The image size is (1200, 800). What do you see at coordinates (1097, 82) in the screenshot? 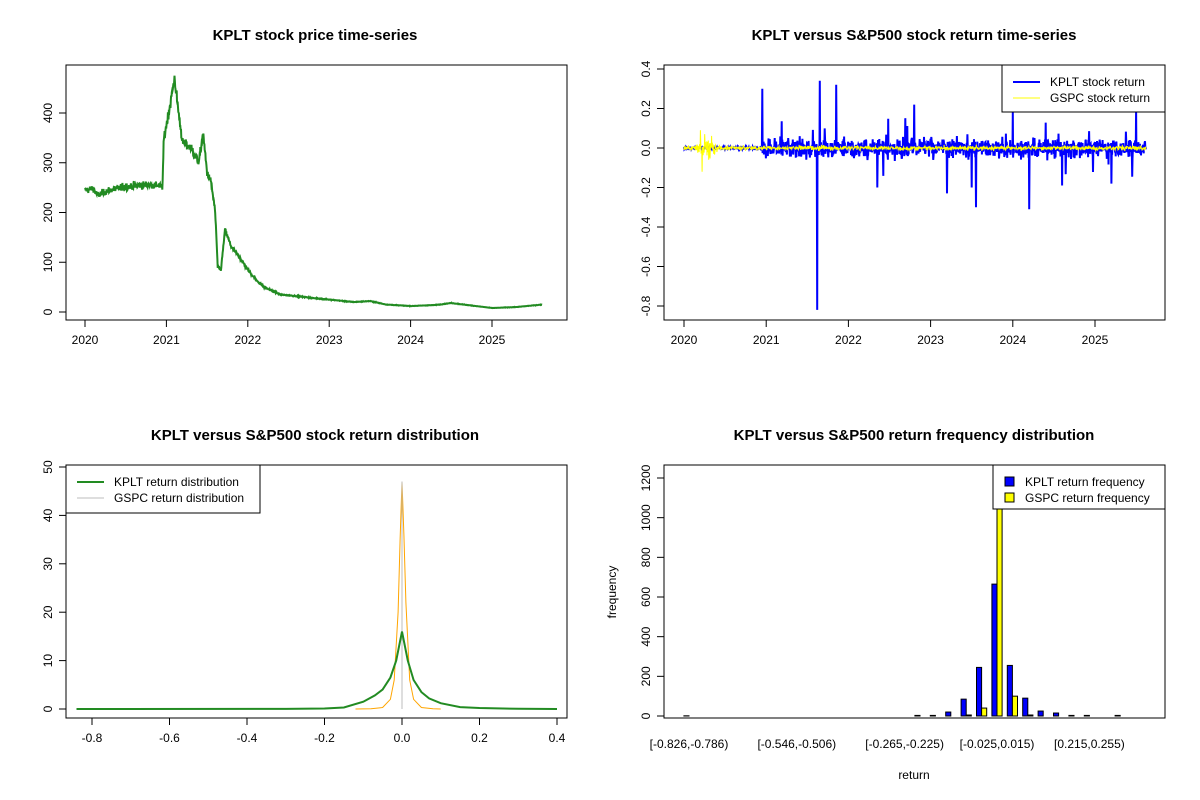
I see `panel2-legend-label: KPLT stock return` at bounding box center [1097, 82].